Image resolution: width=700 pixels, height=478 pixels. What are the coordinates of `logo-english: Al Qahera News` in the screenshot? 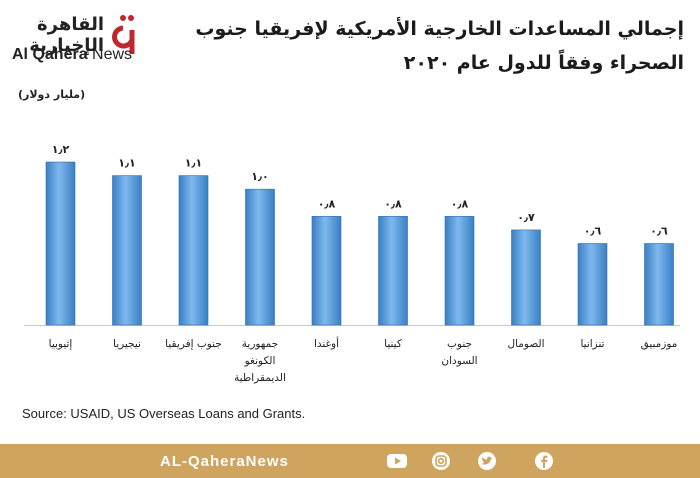 It's located at (72, 54).